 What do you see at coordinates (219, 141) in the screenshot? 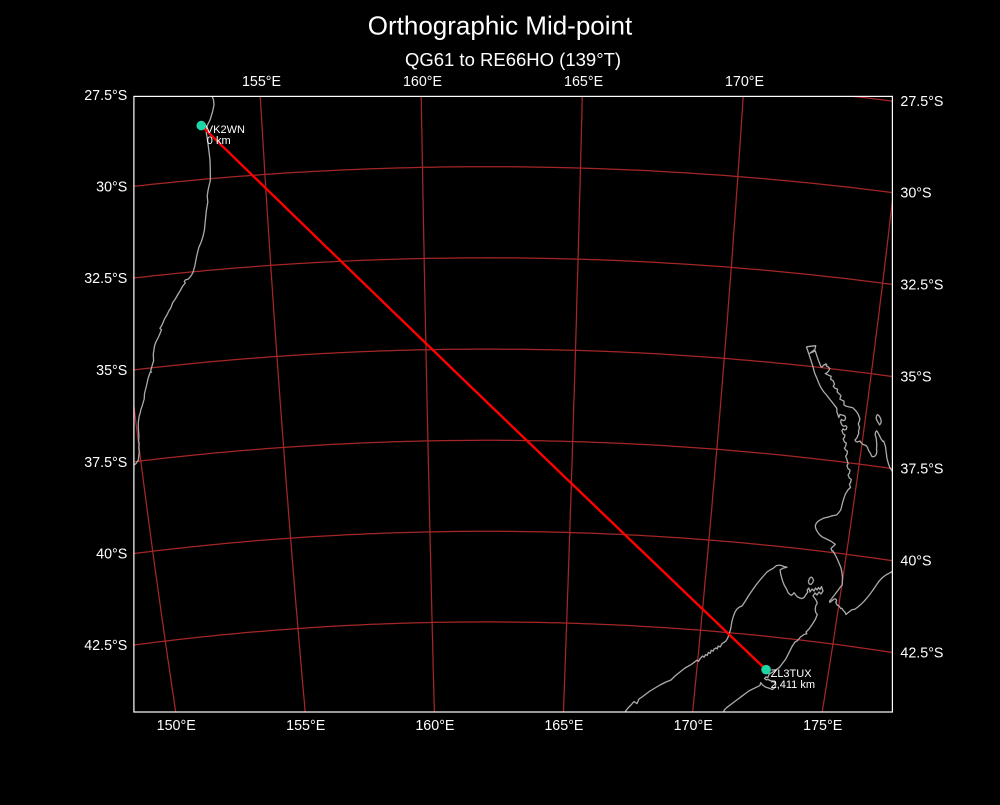
I see `svg-text: 0 km` at bounding box center [219, 141].